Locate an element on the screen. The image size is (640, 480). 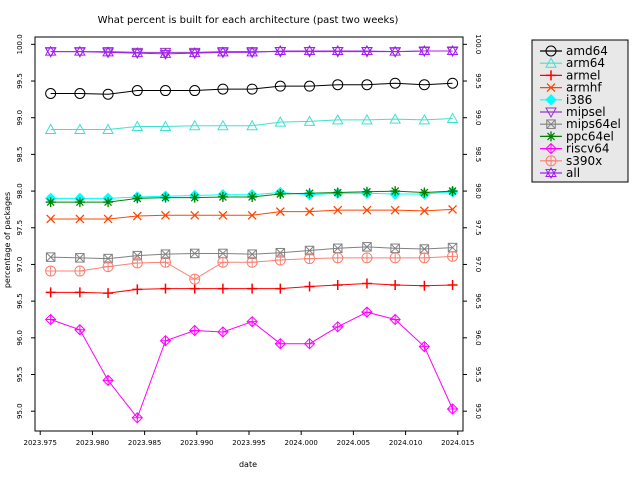
legend-label: all is located at coordinates (573, 173).